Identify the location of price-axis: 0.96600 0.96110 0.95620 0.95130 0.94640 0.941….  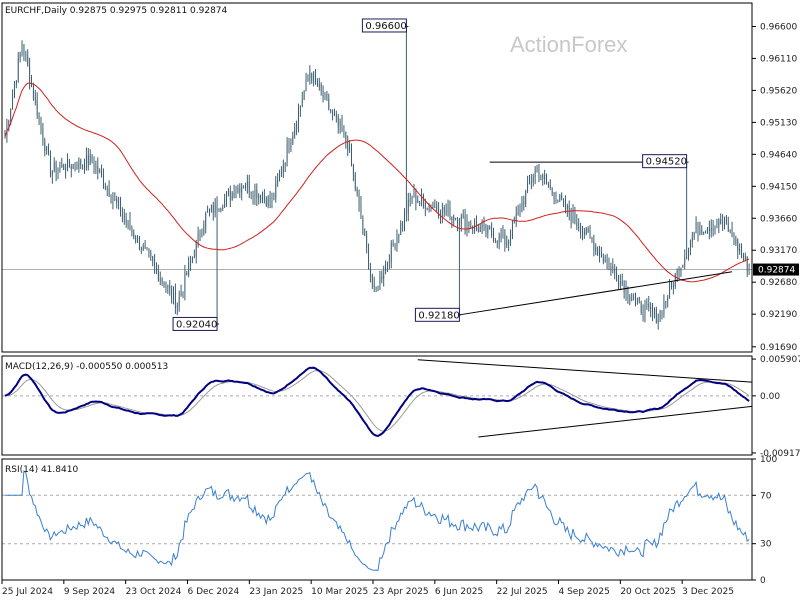
(775, 187).